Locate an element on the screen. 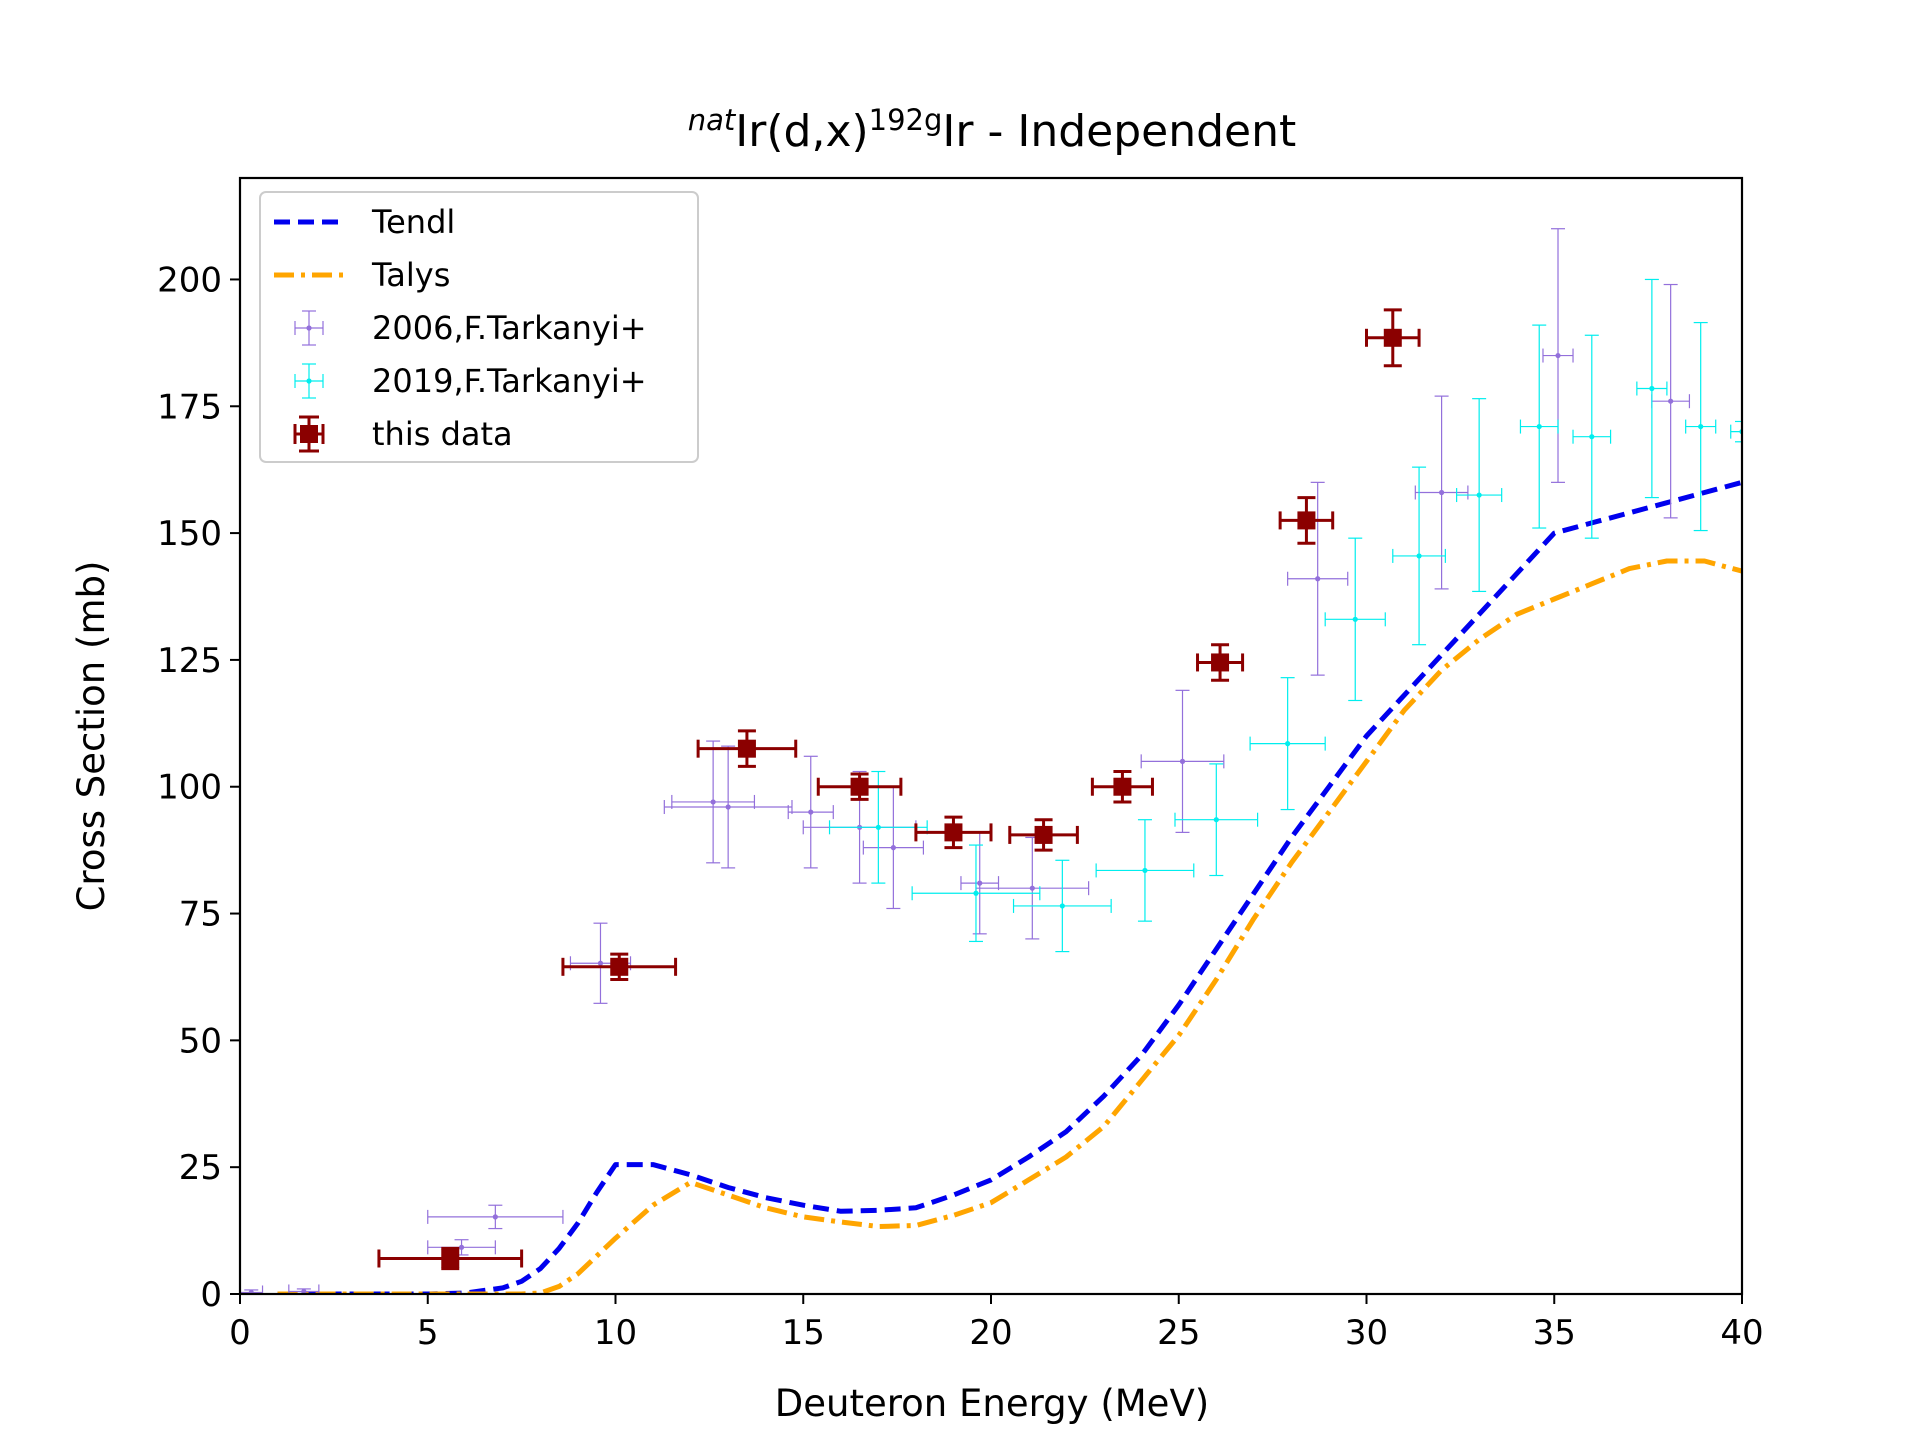 The image size is (1920, 1440). y-ticks: 0 25 50 75 100 125 150 175 200 is located at coordinates (198, 787).